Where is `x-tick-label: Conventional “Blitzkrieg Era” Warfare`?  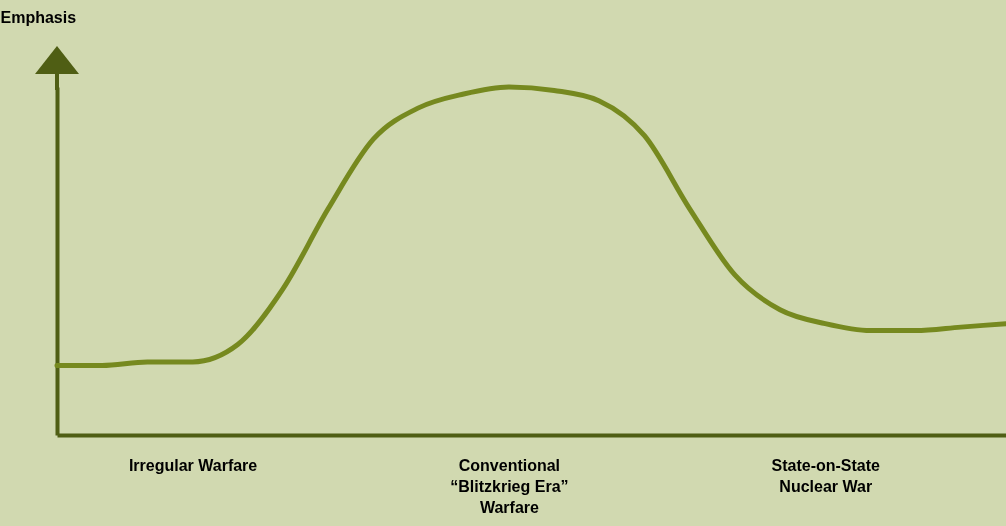
x-tick-label: Conventional “Blitzkrieg Era” Warfare is located at coordinates (509, 486).